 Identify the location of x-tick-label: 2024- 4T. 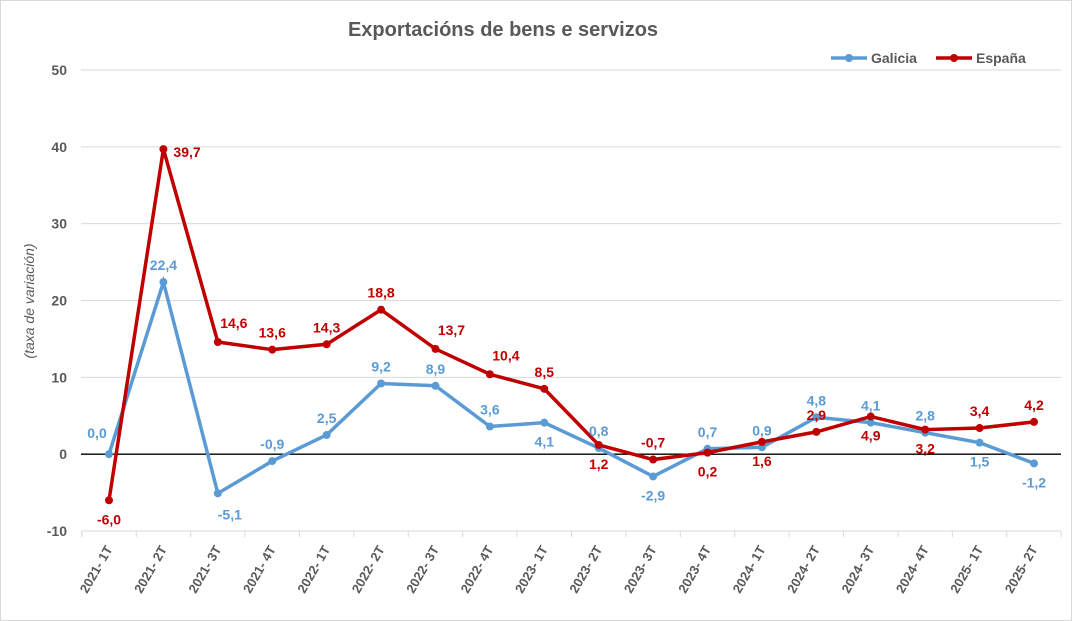
(912, 569).